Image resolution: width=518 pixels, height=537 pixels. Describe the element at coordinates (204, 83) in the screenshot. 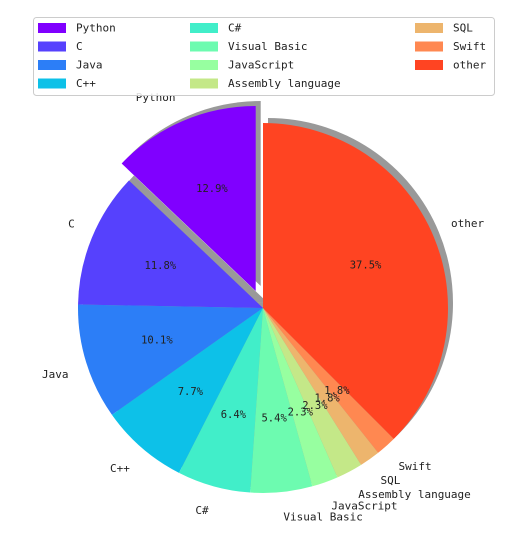

I see `legend-swatch-assembly-language` at that location.